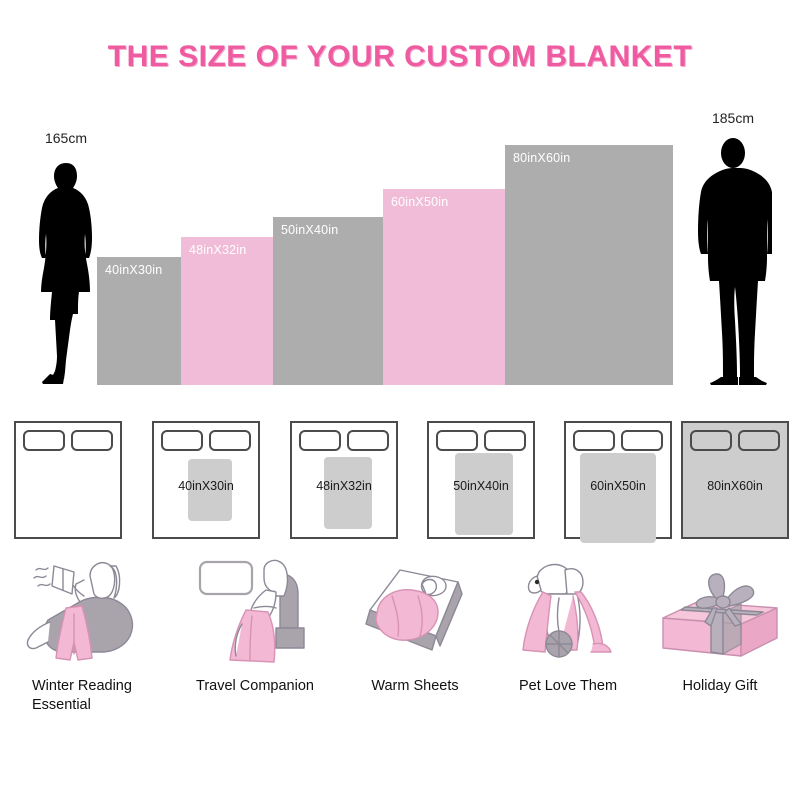  Describe the element at coordinates (735, 261) in the screenshot. I see `man-silhouette-icon` at that location.